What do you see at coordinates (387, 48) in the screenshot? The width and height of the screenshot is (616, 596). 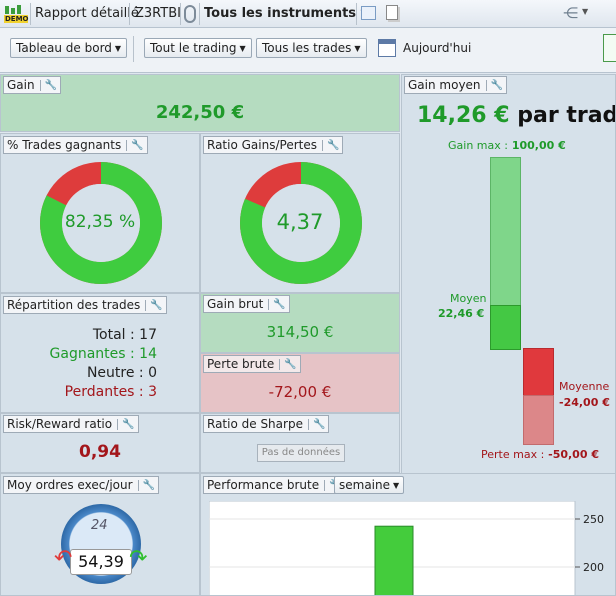 I see `calendar-icon` at bounding box center [387, 48].